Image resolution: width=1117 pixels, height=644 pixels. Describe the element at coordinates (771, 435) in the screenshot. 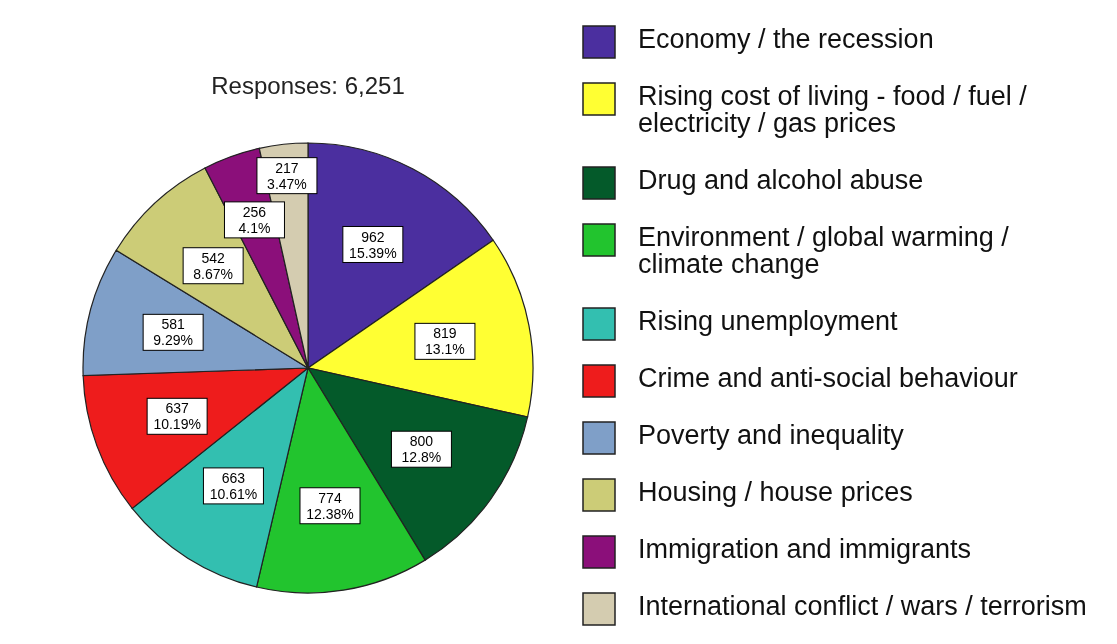

I see `legend-label: Poverty and inequality` at that location.